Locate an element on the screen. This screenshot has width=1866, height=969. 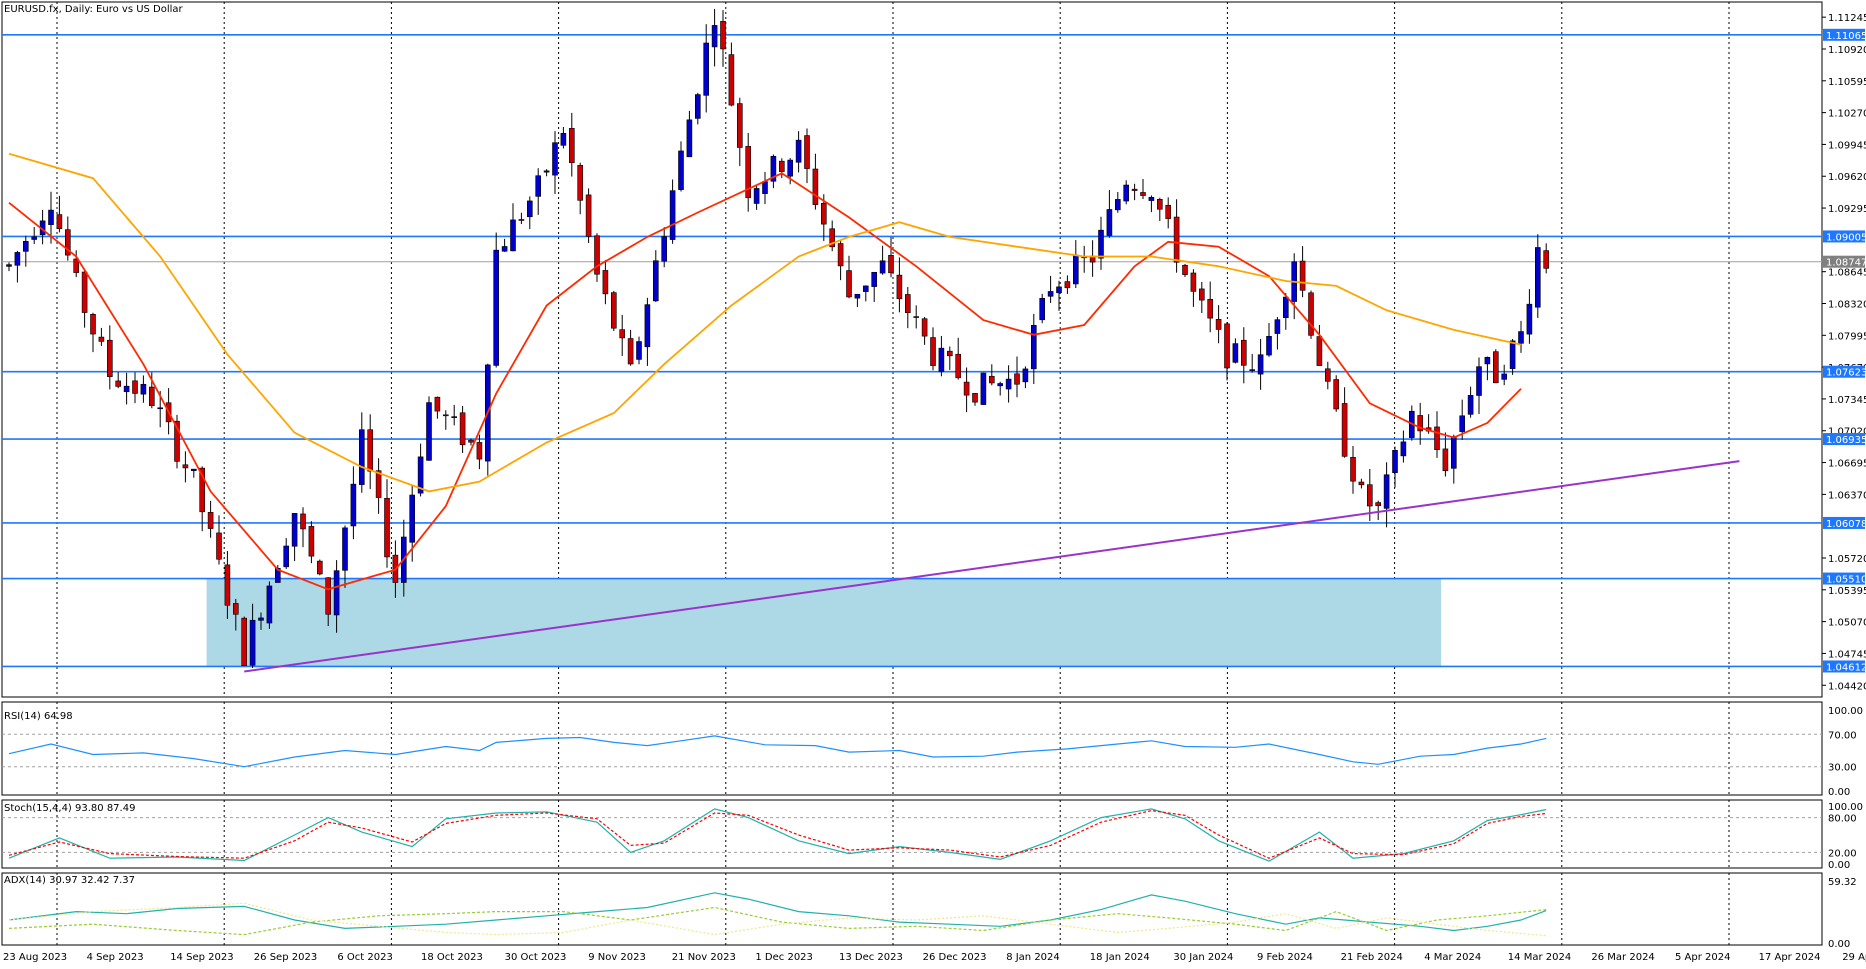
price-level-label: 1.05510 is located at coordinates (1846, 580).